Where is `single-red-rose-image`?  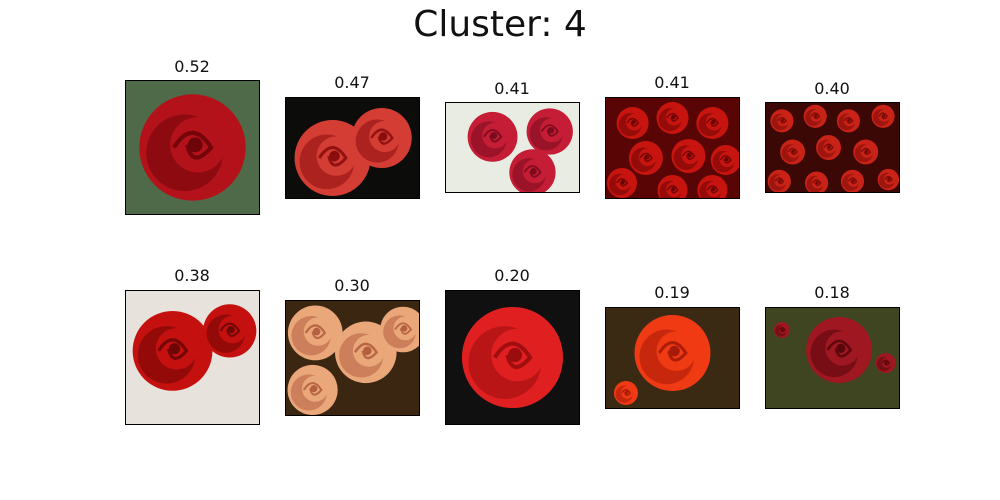
single-red-rose-image is located at coordinates (512, 357).